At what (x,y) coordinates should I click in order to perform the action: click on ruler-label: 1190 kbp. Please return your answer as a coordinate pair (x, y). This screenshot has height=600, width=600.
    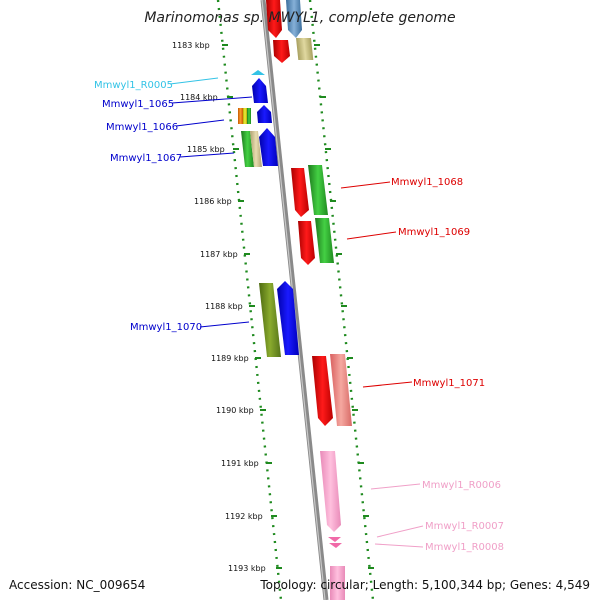
    Looking at the image, I should click on (235, 410).